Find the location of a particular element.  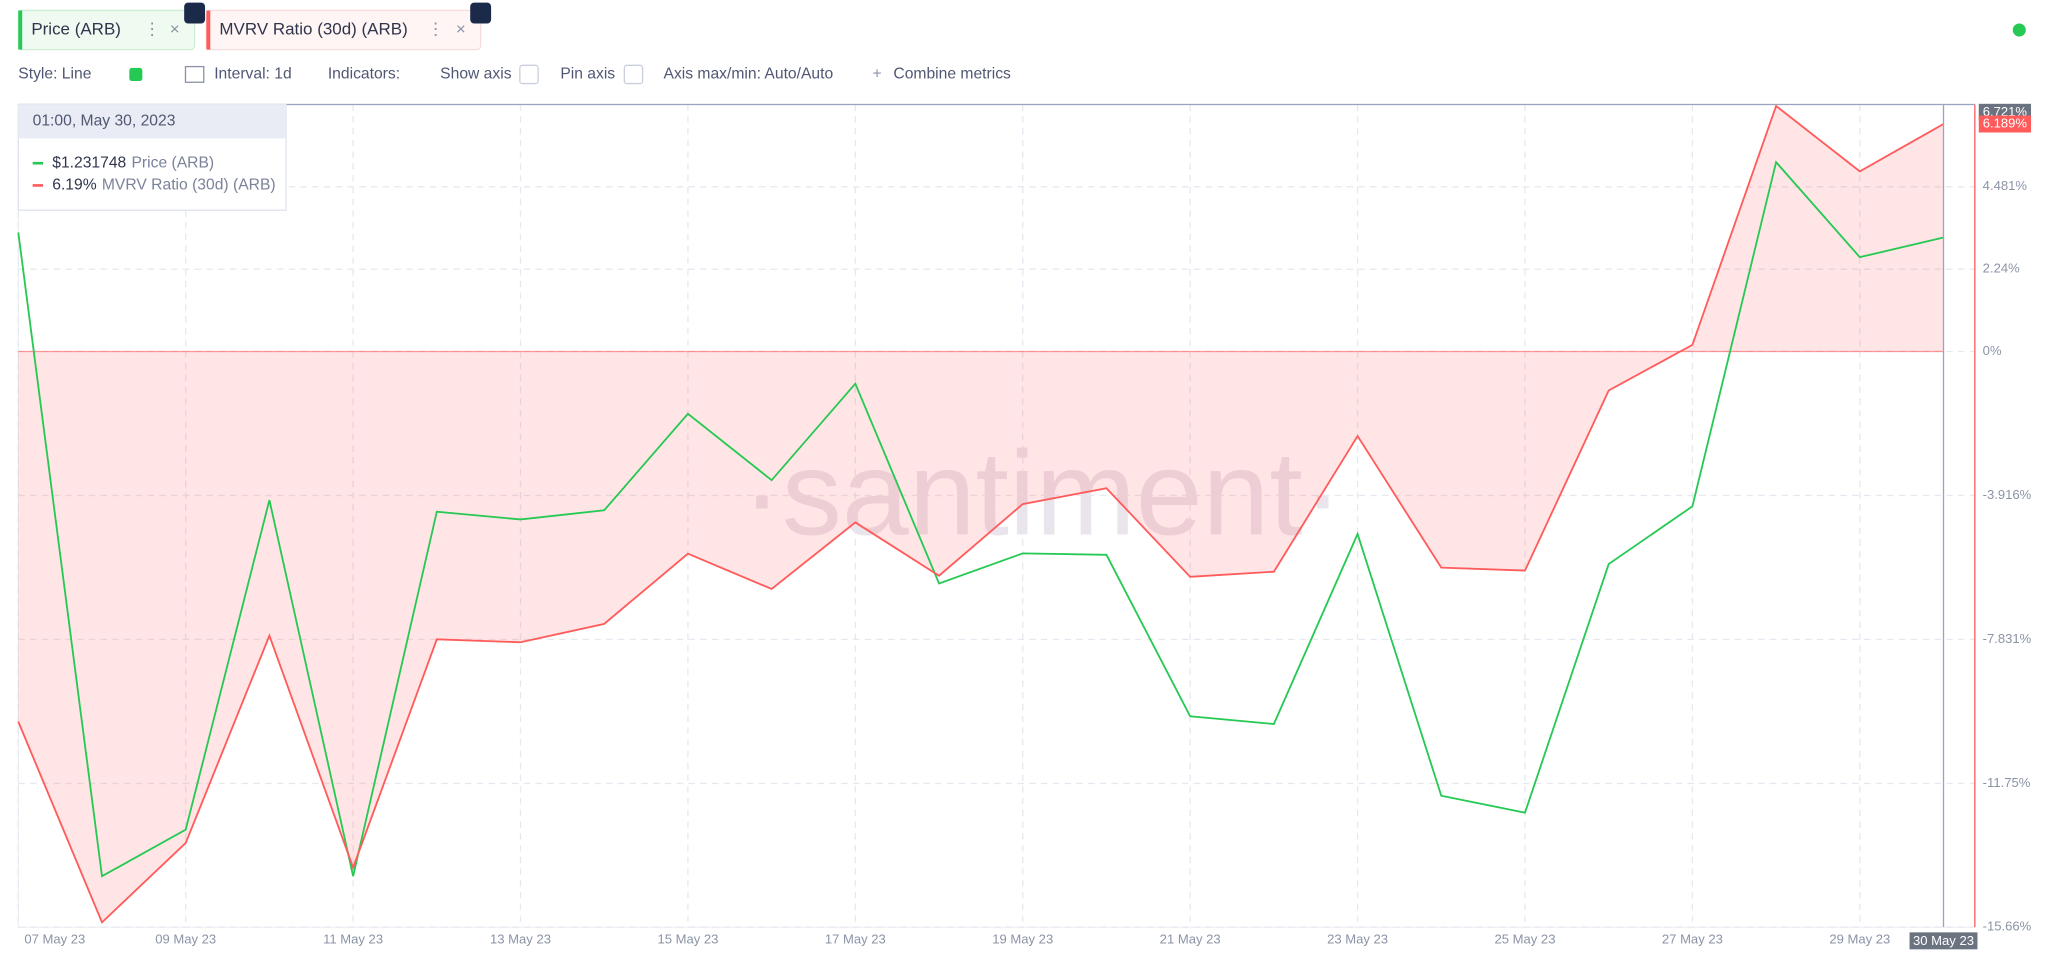

tooltip-header is located at coordinates (152, 121).